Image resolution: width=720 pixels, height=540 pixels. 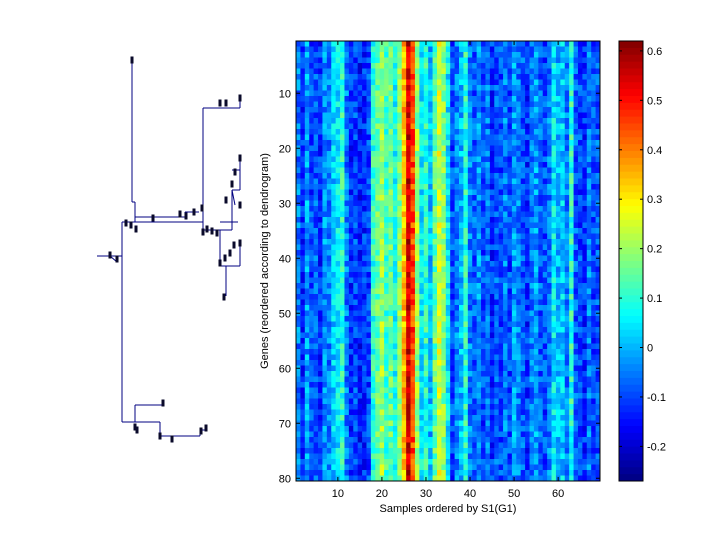 I want to click on dendrogram-leaf-marker, so click(x=201, y=431).